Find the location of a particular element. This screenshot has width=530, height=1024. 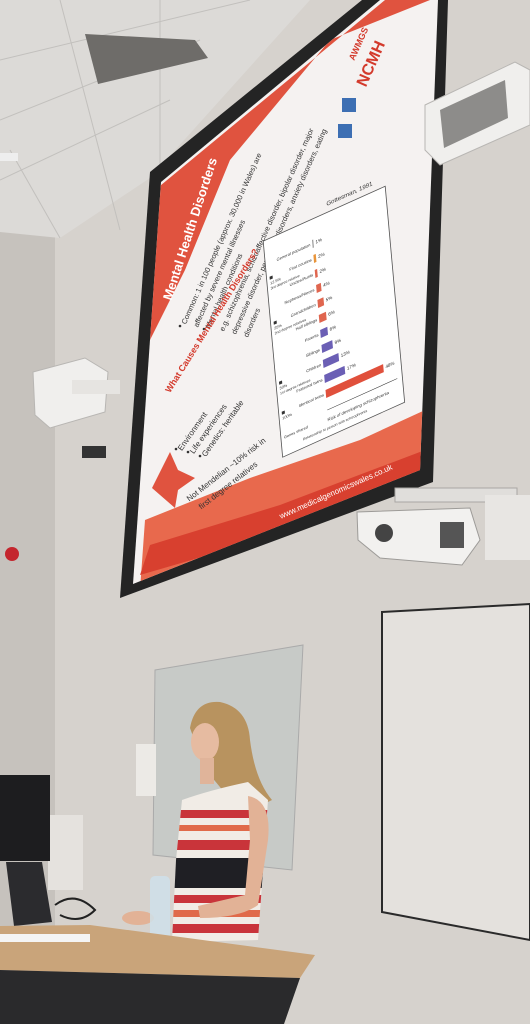

cables is located at coordinates (75, 908).